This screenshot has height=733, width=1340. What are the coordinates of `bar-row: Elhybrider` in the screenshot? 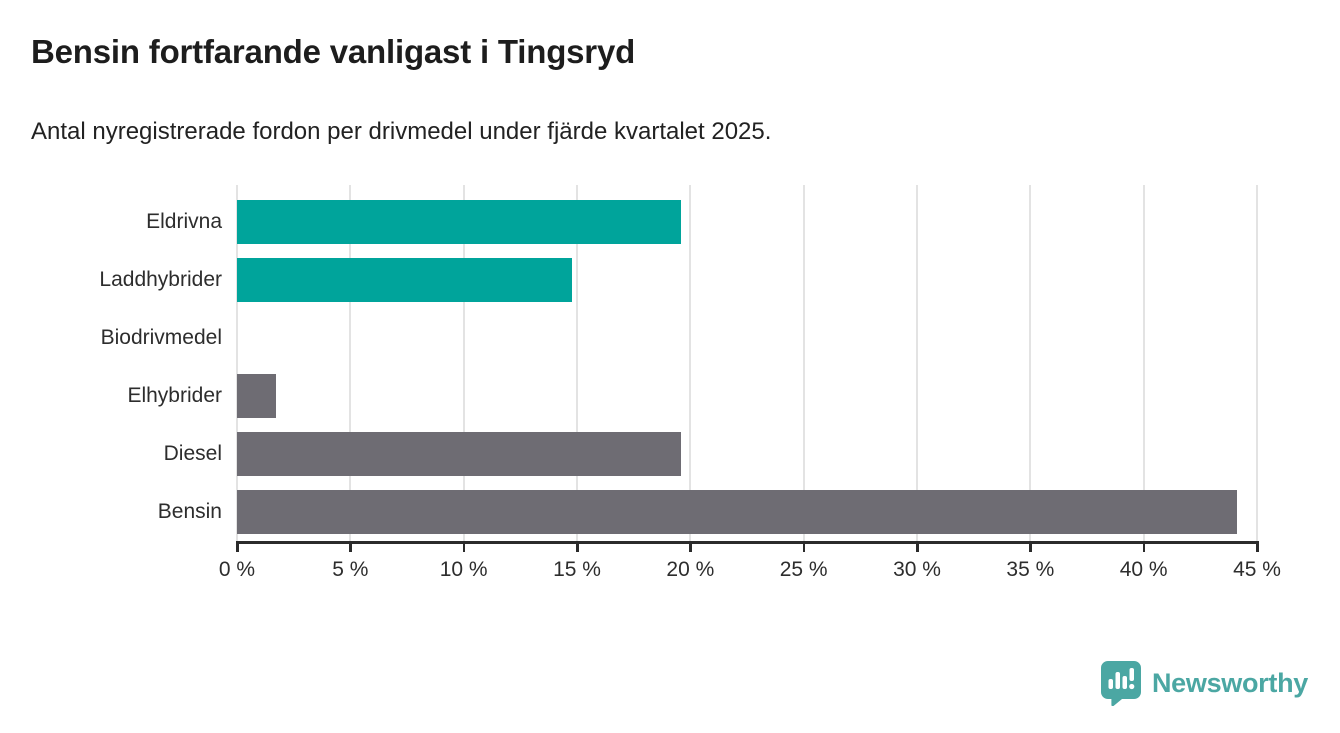 It's located at (692, 396).